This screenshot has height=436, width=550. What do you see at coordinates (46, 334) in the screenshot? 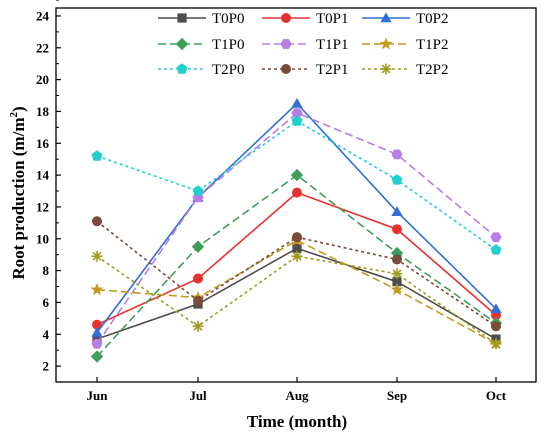
I see `y-tick-label: 4` at bounding box center [46, 334].